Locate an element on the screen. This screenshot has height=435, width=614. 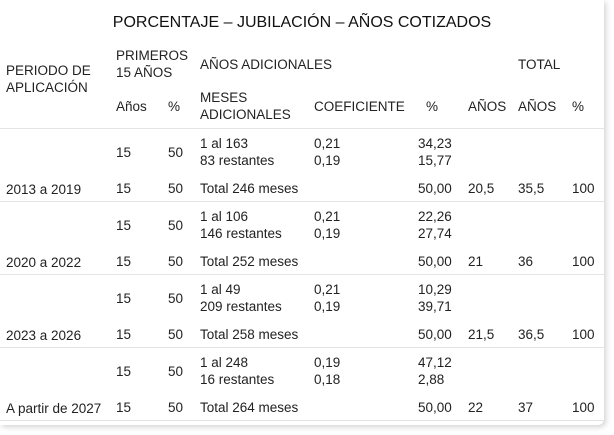
total-meses-cell: Total 252 meses is located at coordinates (303, 261).